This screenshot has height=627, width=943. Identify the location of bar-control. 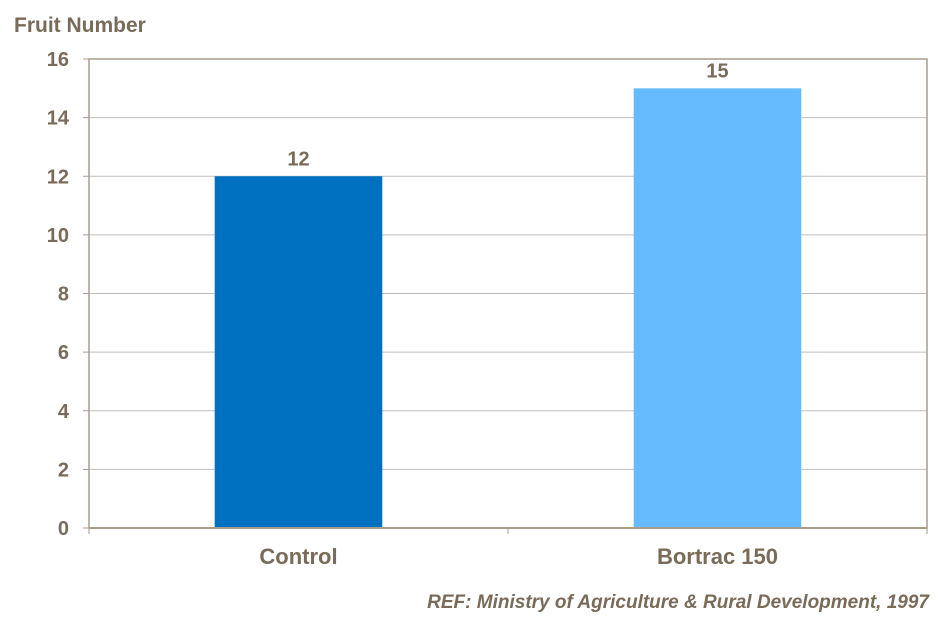
(298, 352).